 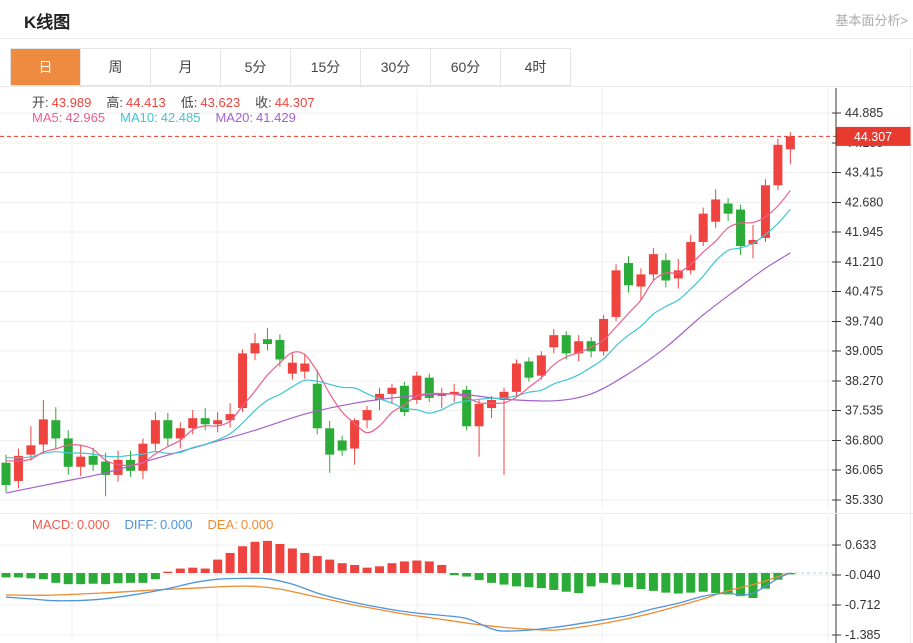 I want to click on axis-tick-label: 42.680, so click(x=864, y=202).